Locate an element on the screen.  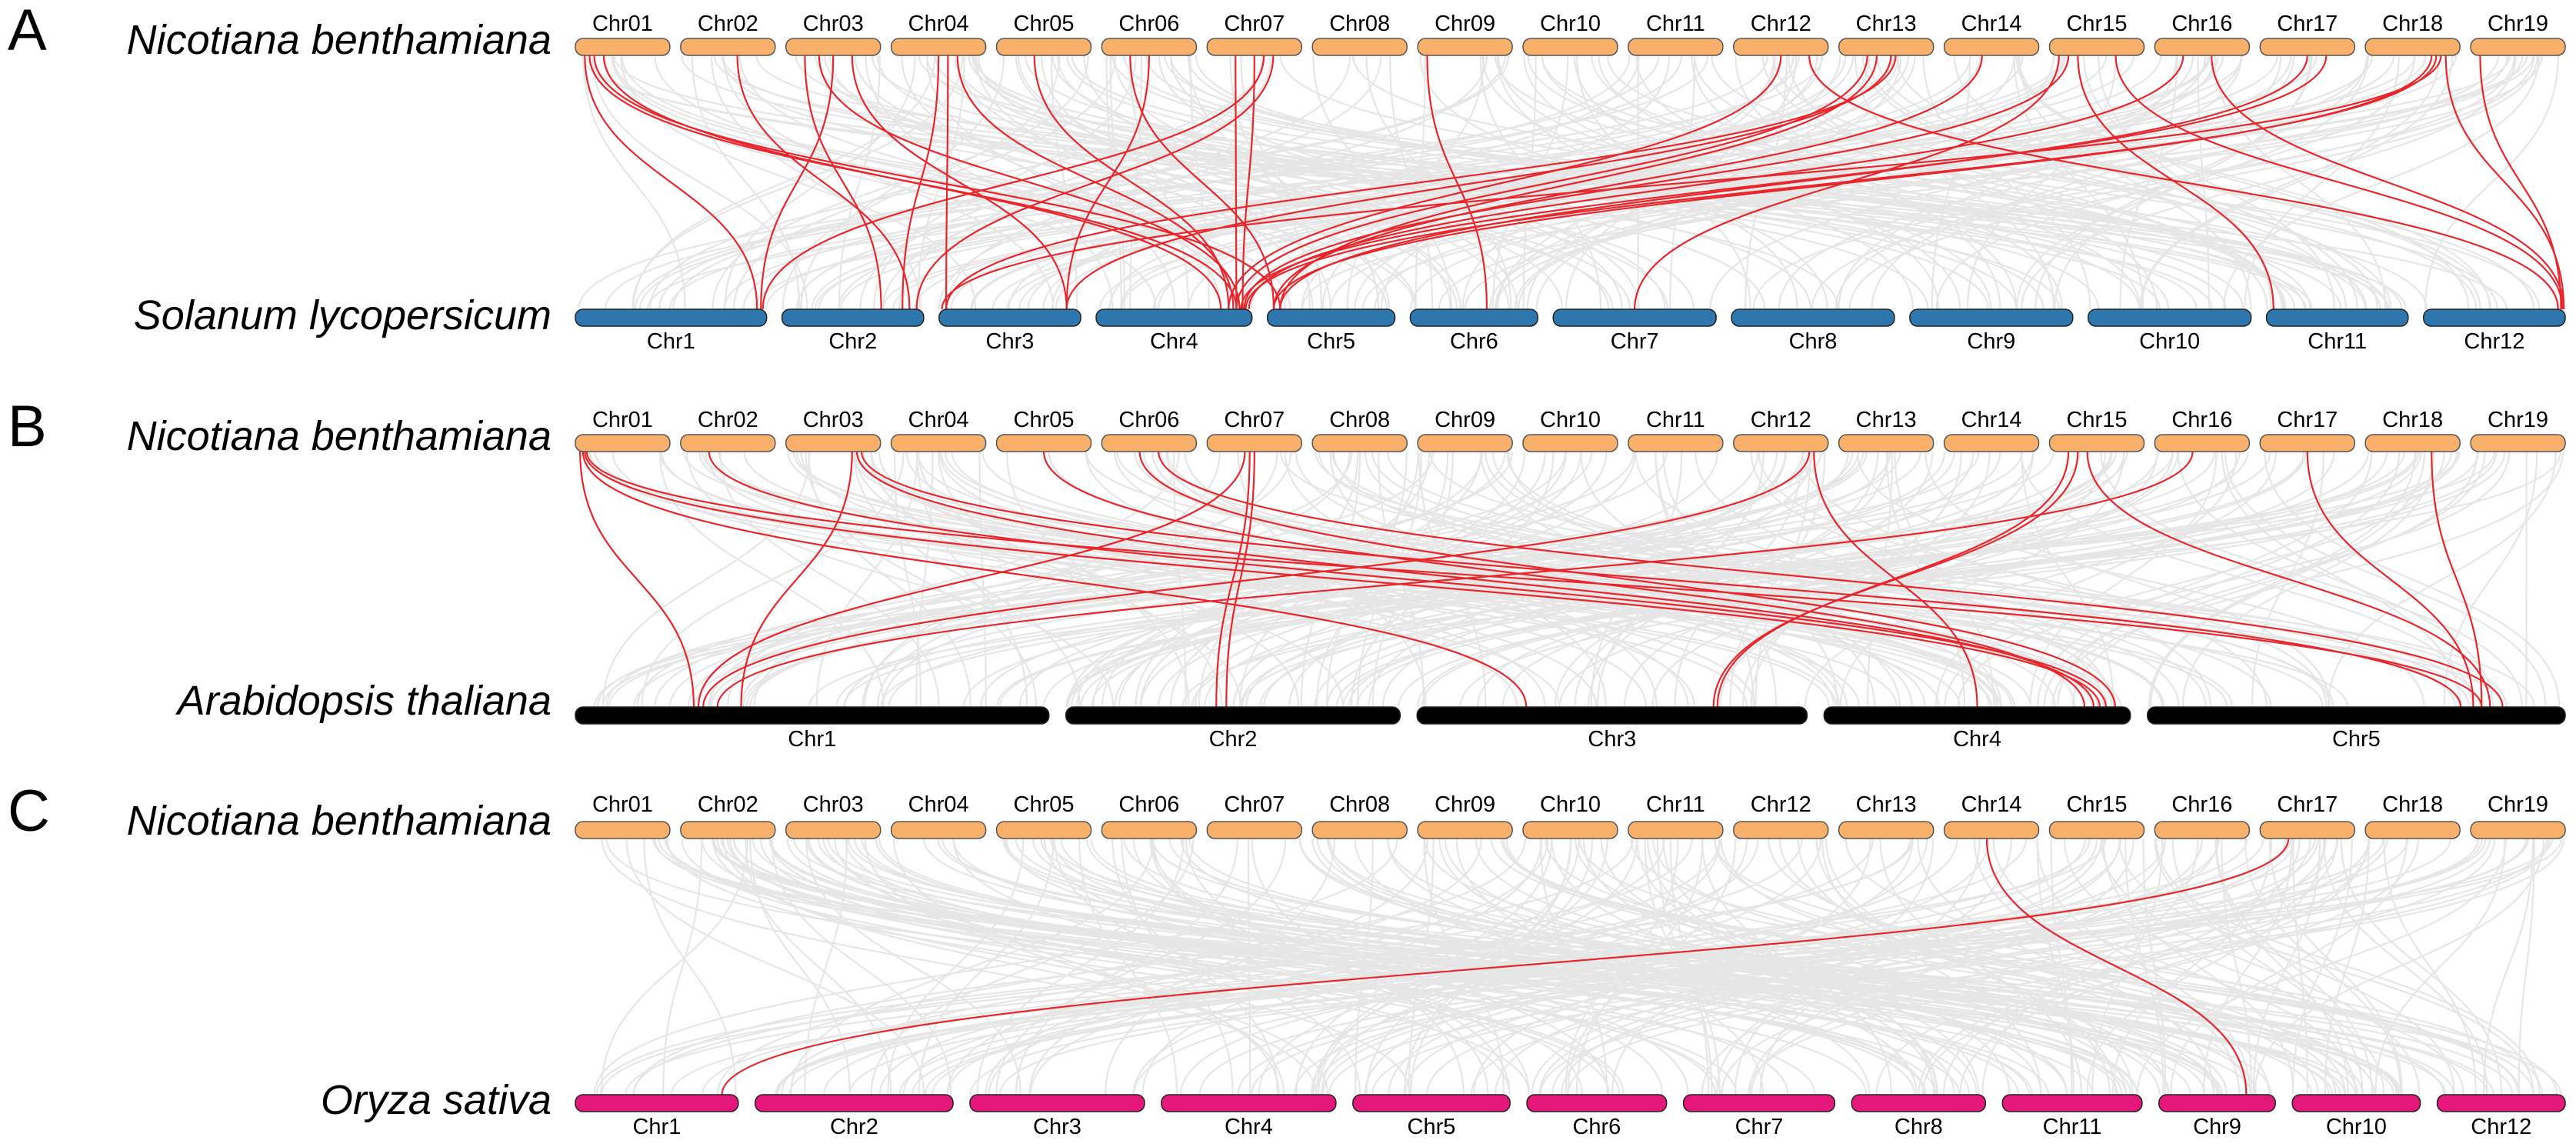
top-chromosome-label: Chr11 is located at coordinates (1675, 24).